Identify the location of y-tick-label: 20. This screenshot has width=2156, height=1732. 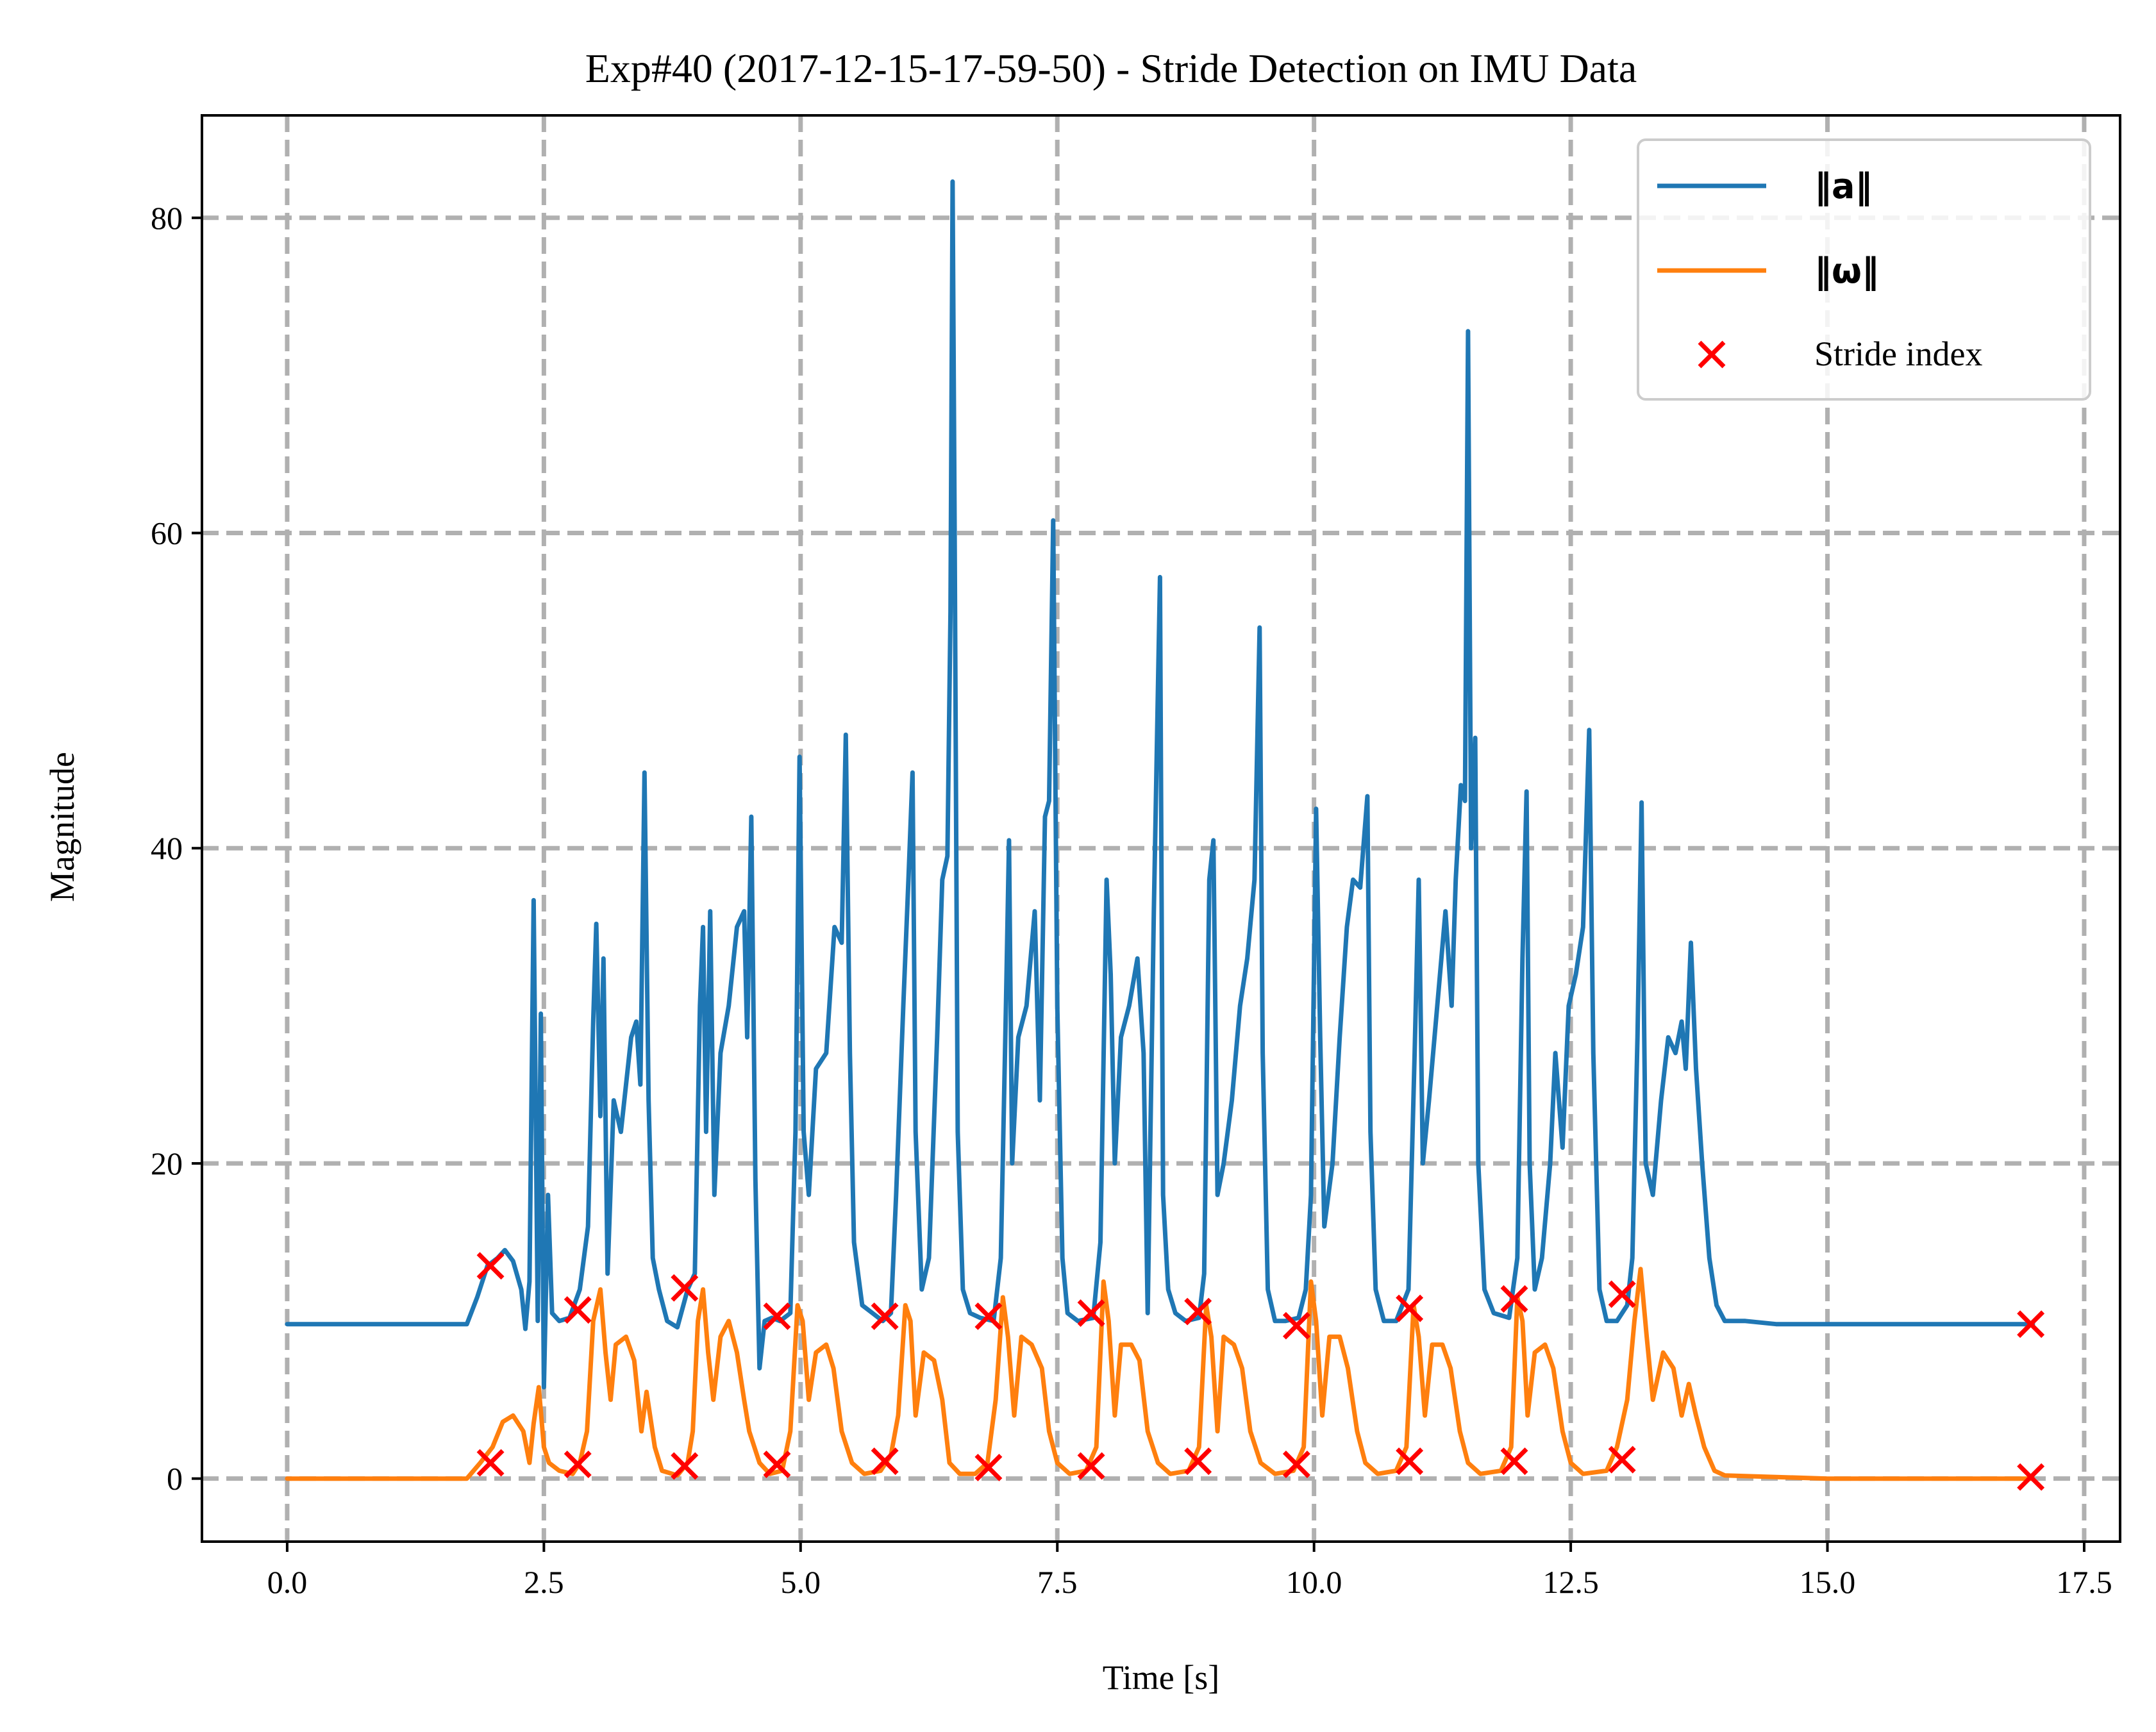
(167, 1163).